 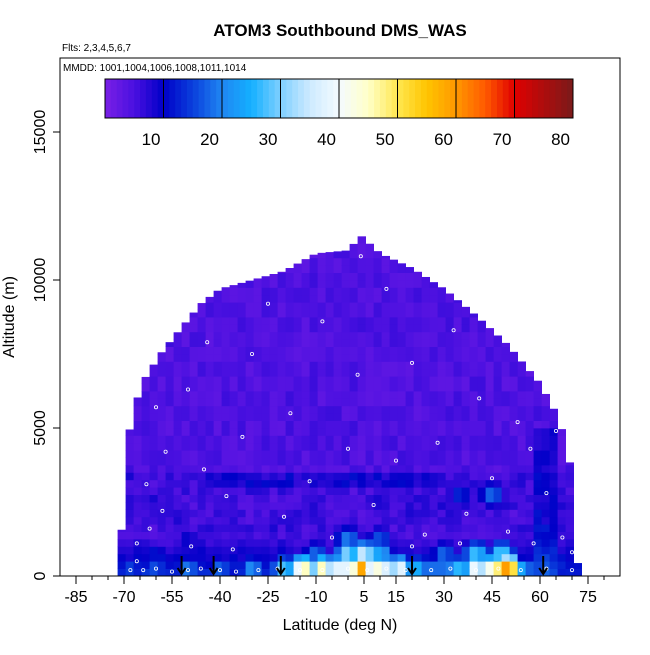 I want to click on x-tick-label: 60, so click(x=540, y=597).